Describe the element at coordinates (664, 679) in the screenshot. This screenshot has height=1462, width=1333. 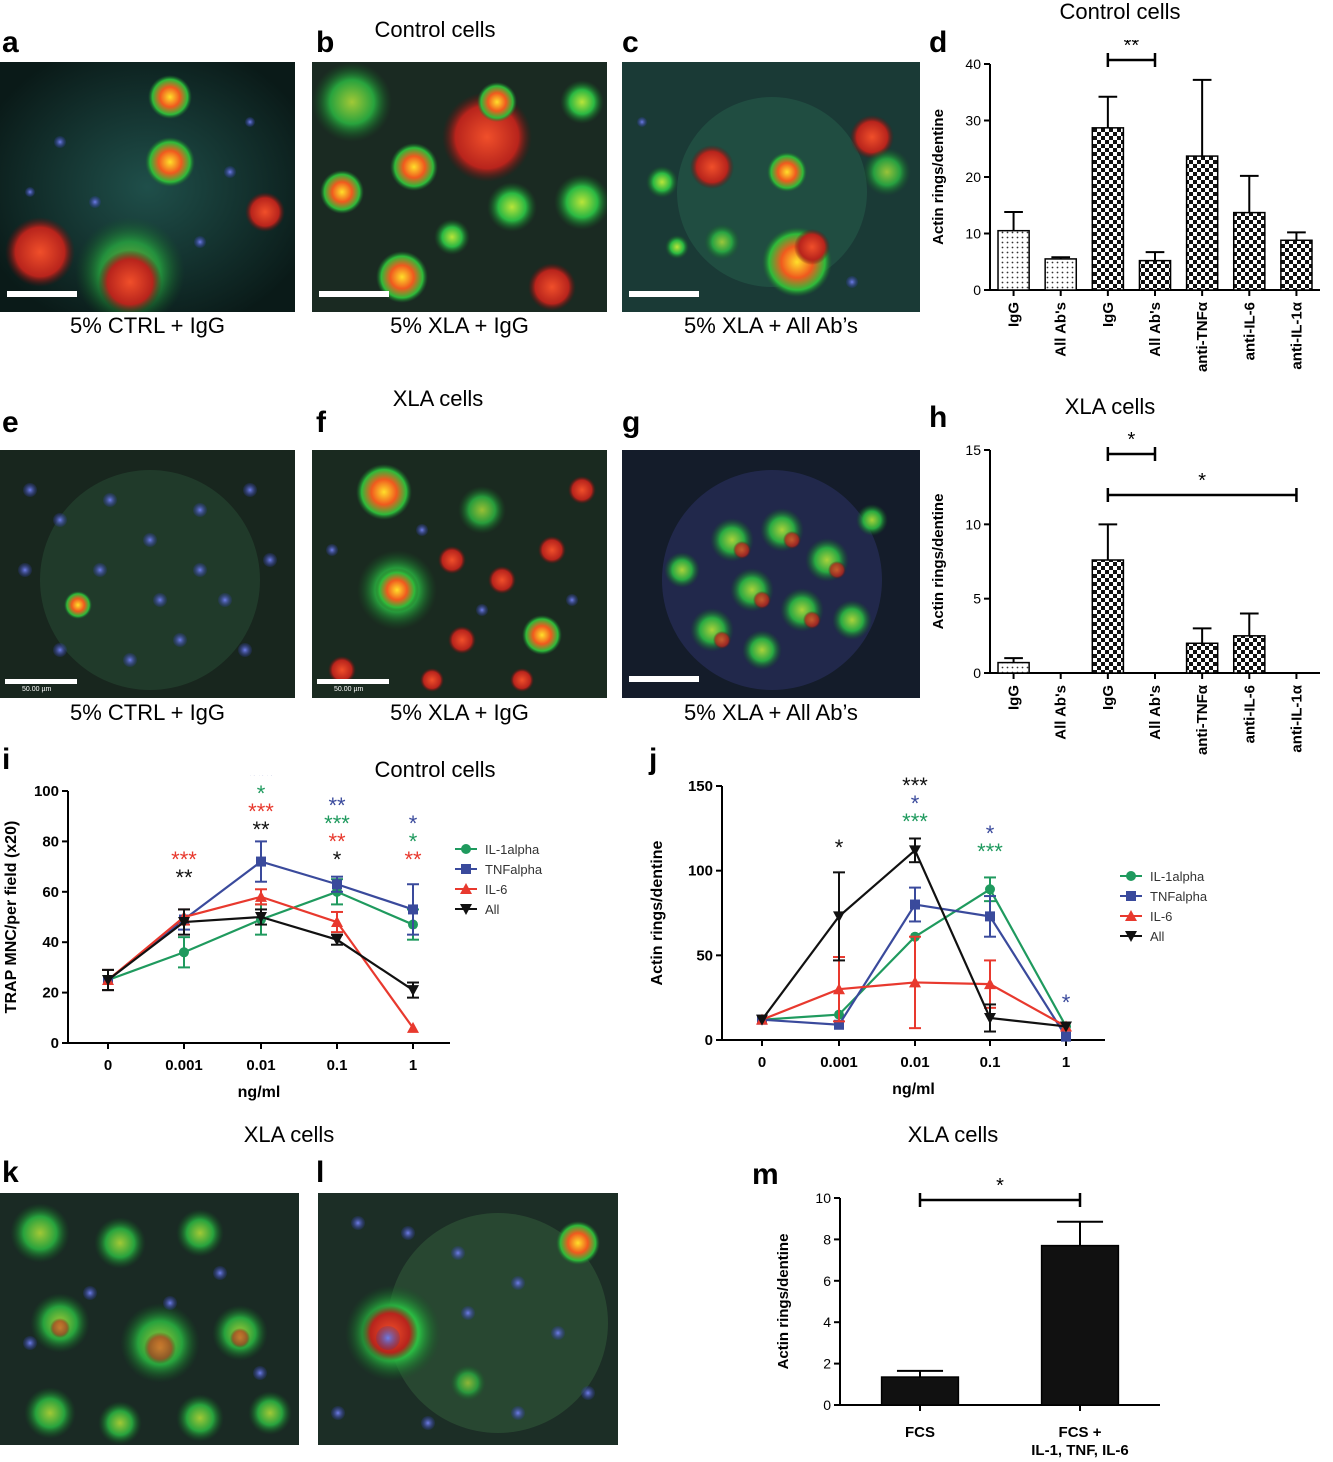
I see `scalebar-g` at that location.